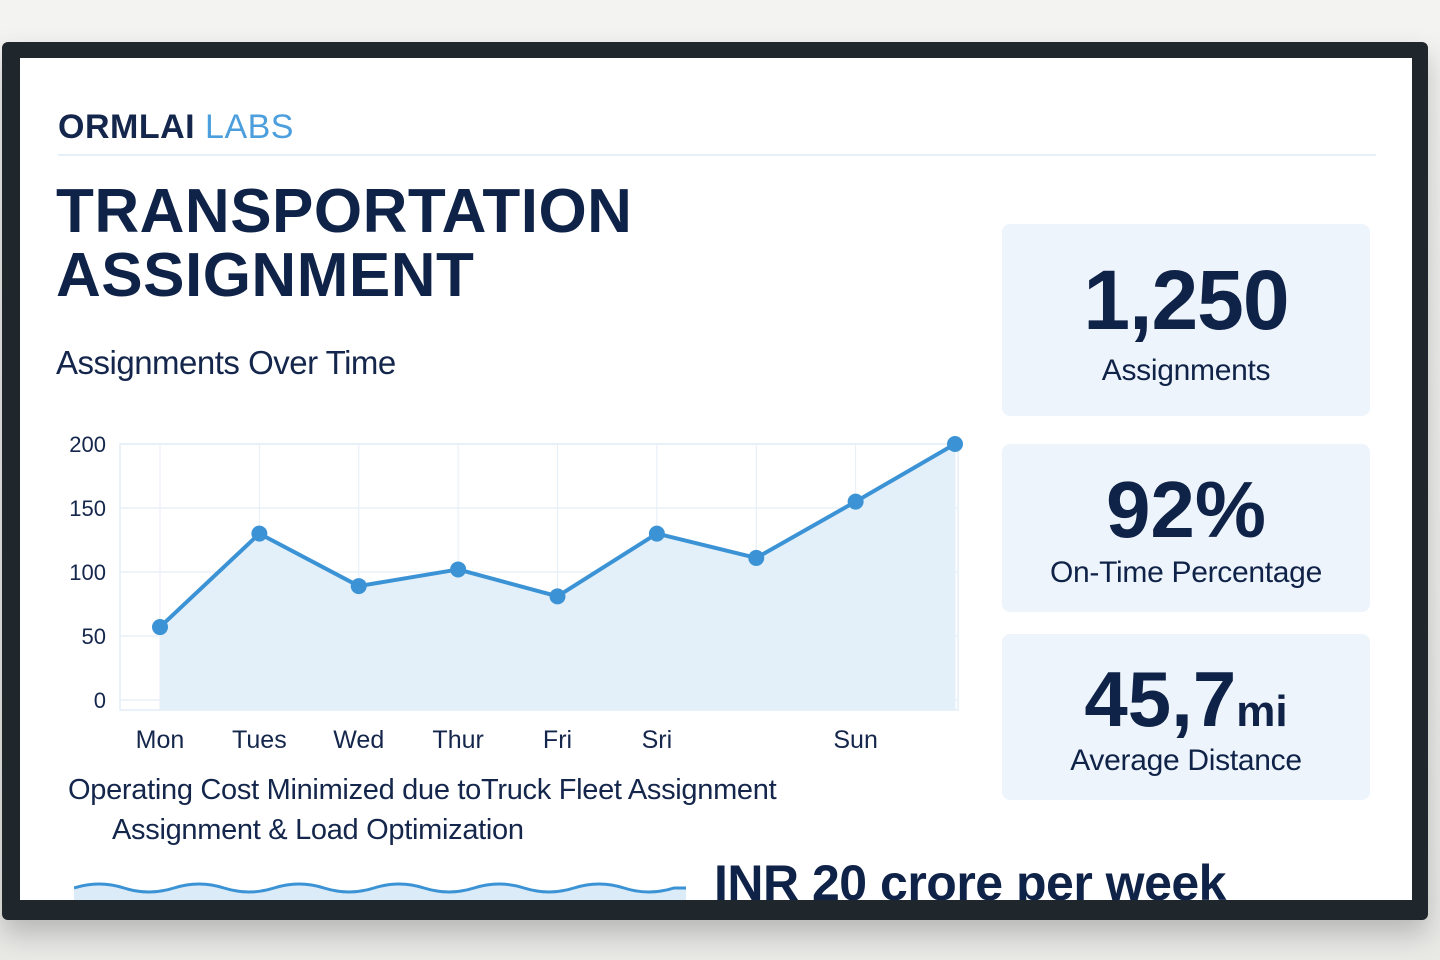 The width and height of the screenshot is (1440, 960). I want to click on kpi-card-assignments: 1,250 Assignments, so click(1186, 320).